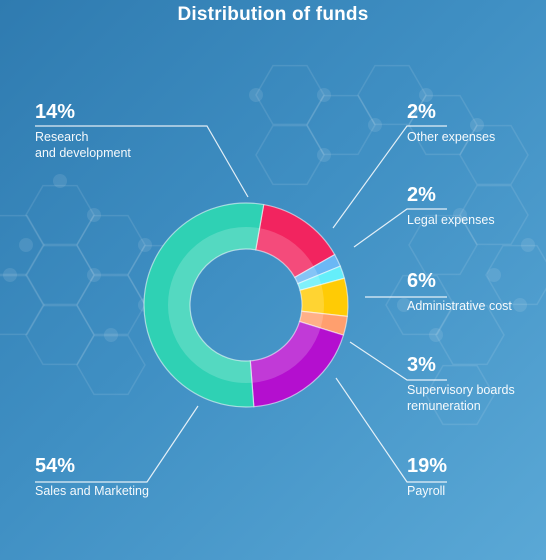 This screenshot has width=546, height=560. I want to click on label-research: 14% Research and development, so click(83, 131).